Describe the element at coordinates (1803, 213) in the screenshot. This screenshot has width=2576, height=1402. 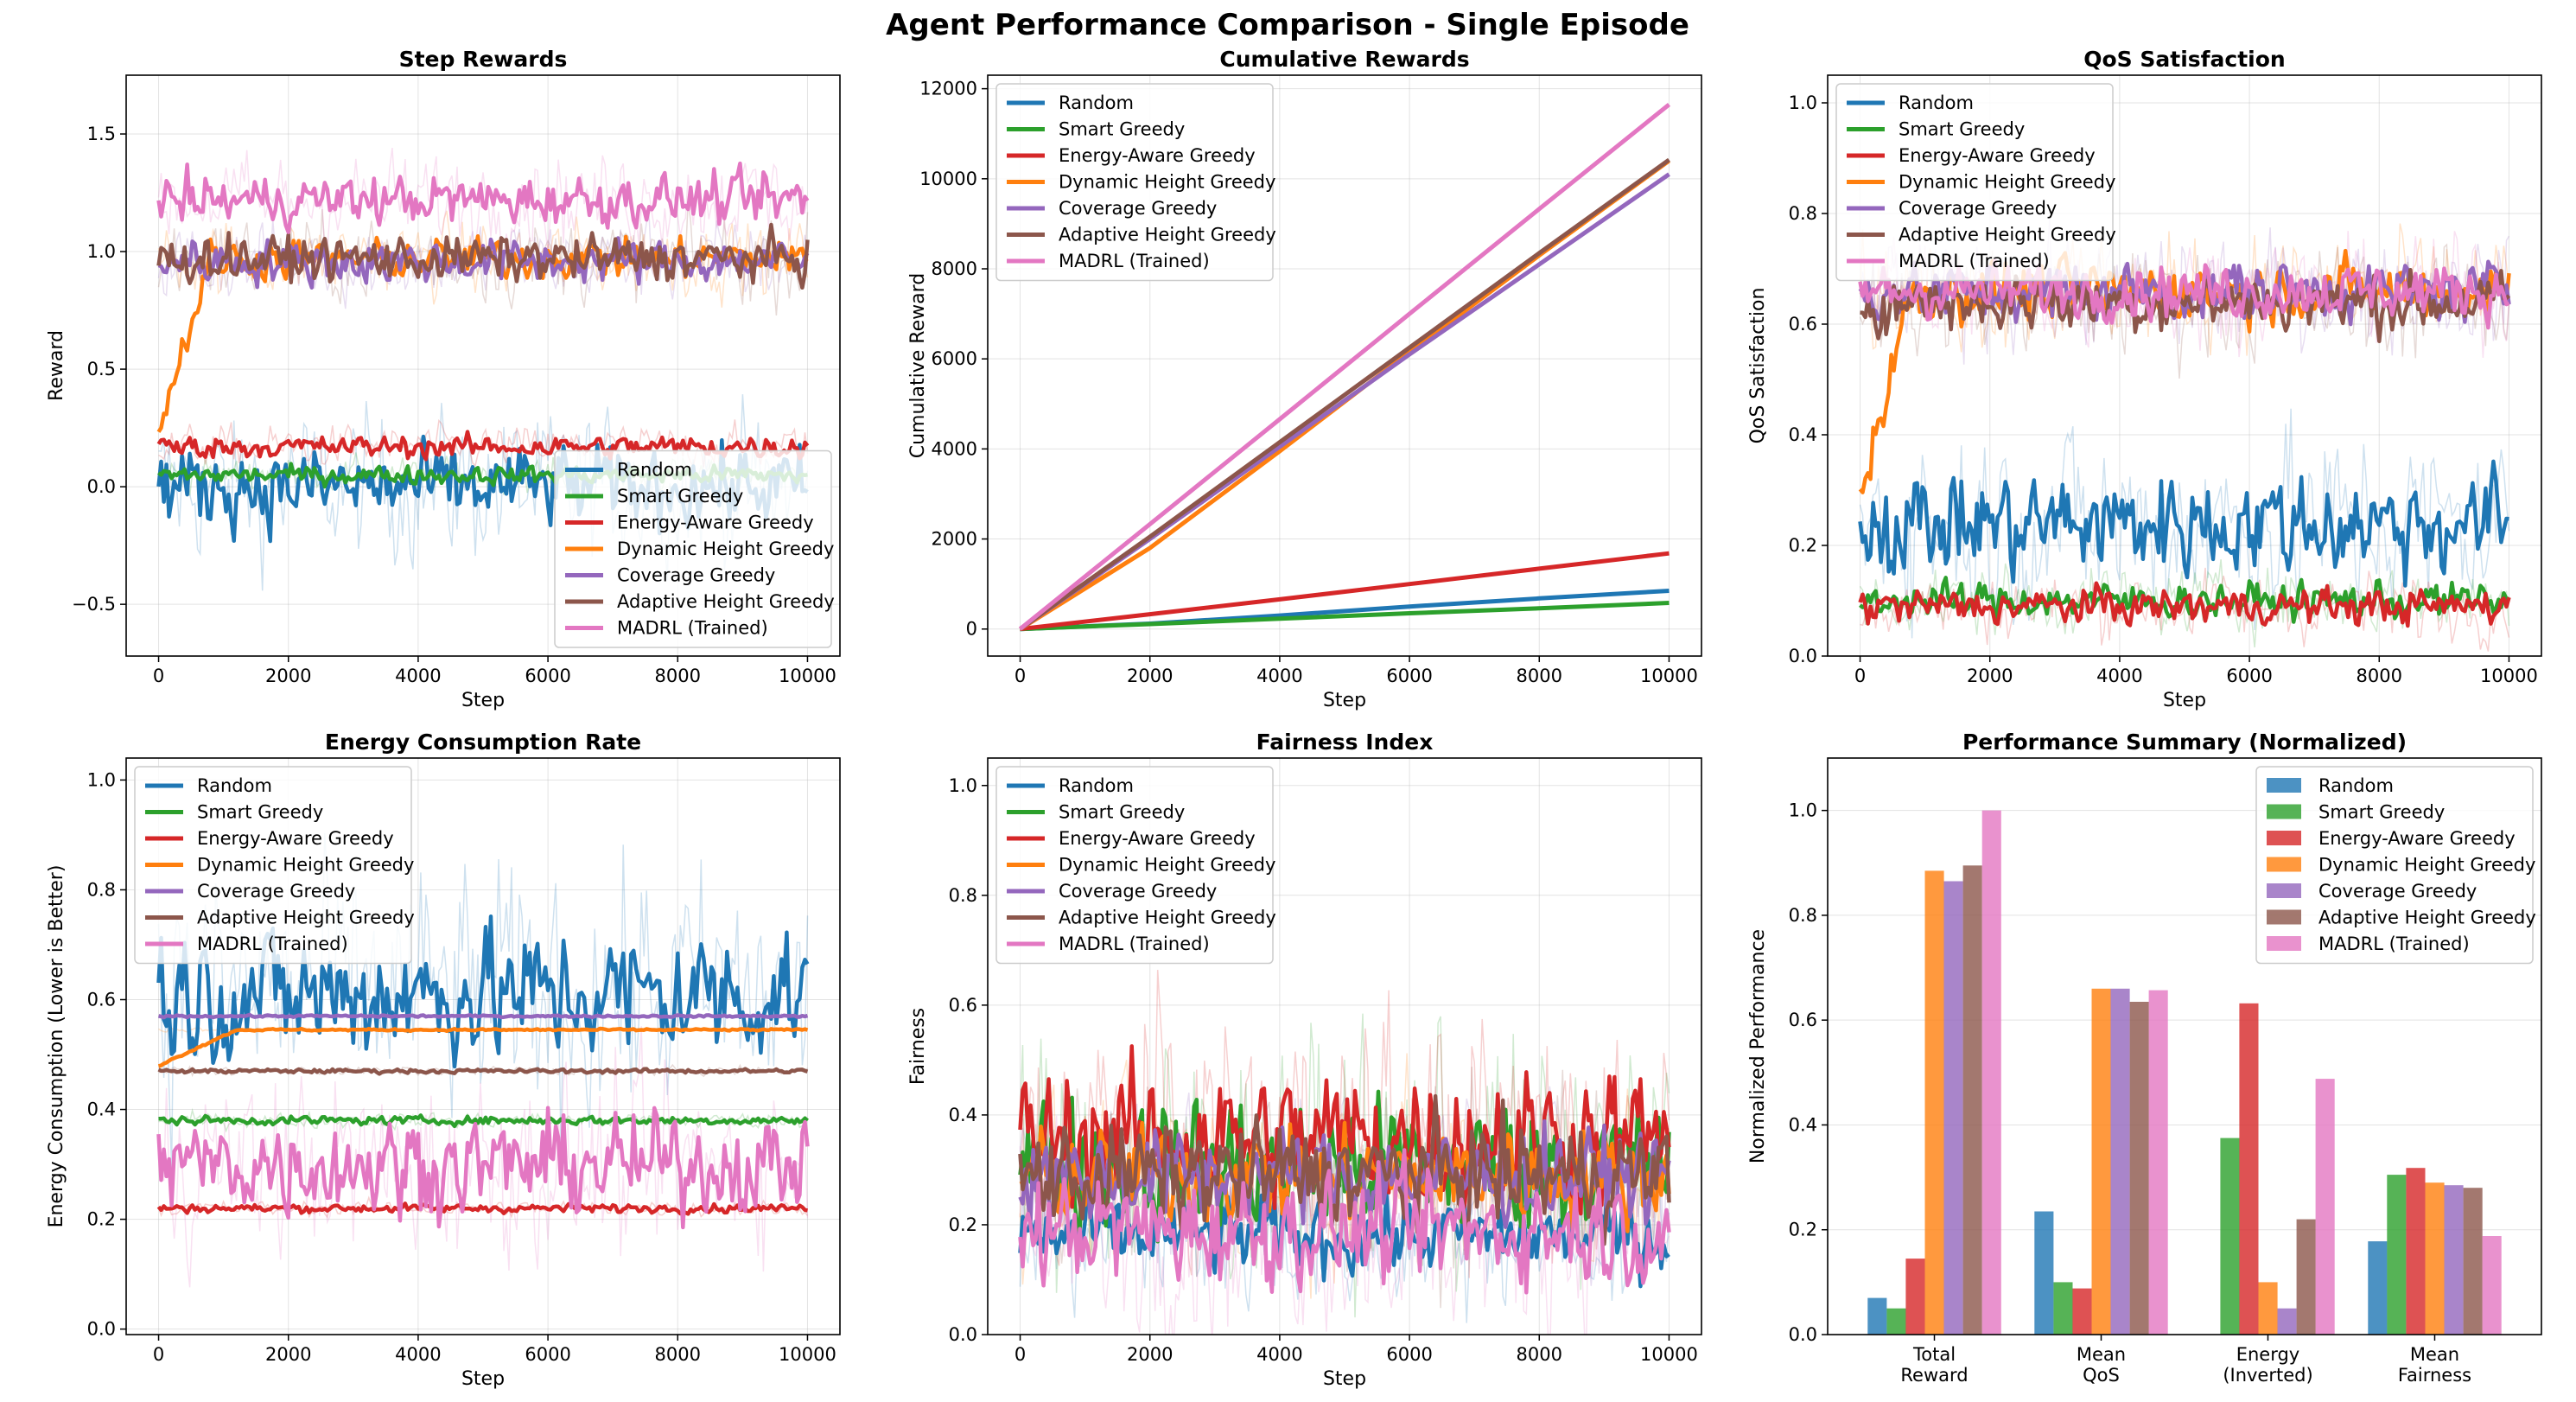
I see `y-tick-label: 0.8` at that location.